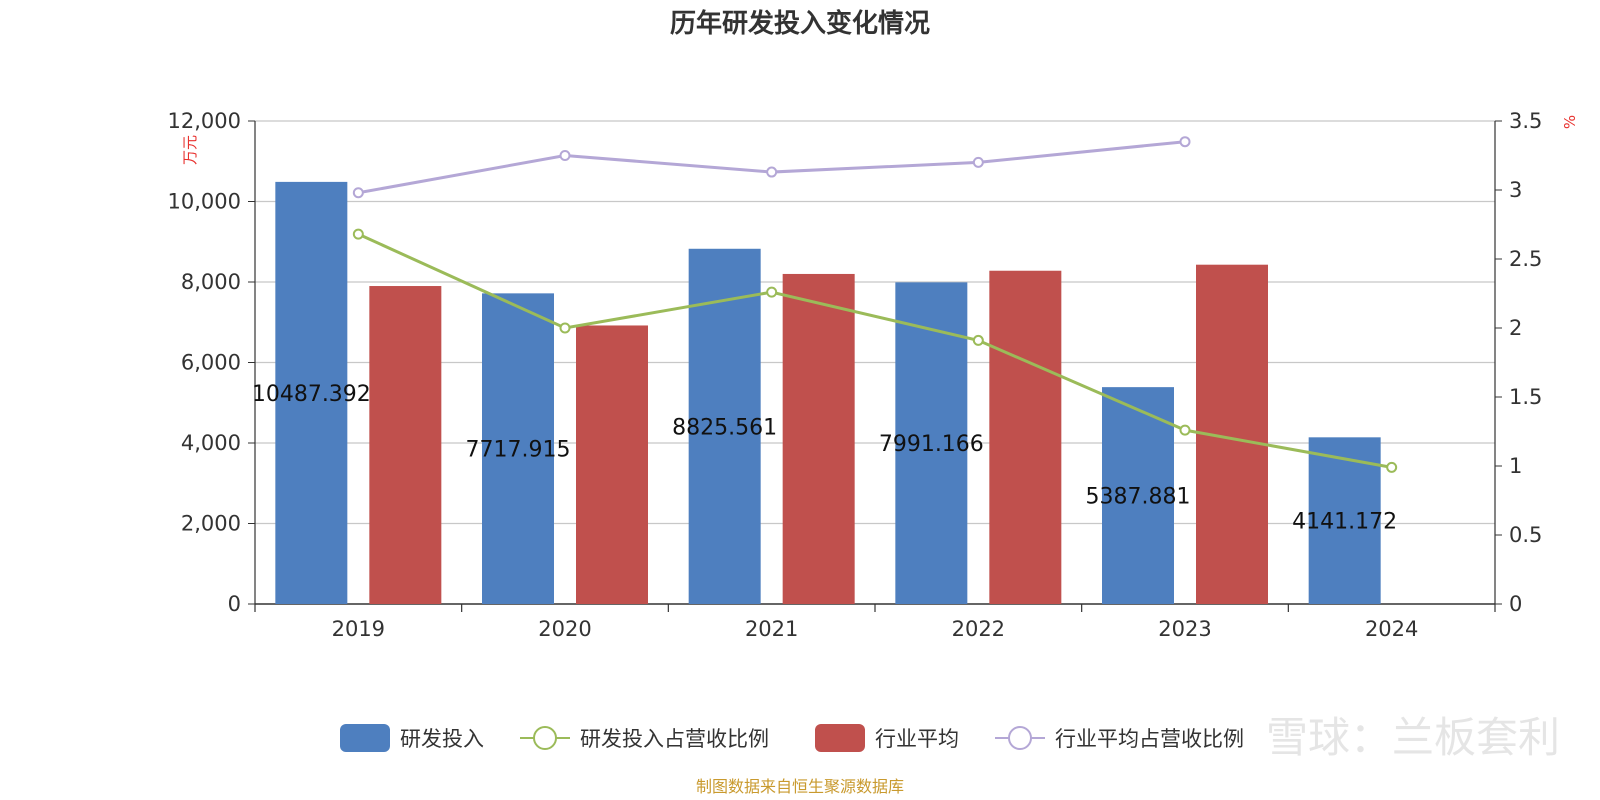 The width and height of the screenshot is (1600, 800). What do you see at coordinates (800, 786) in the screenshot?
I see `source-note: 制图数据来自恒生聚源数据库` at bounding box center [800, 786].